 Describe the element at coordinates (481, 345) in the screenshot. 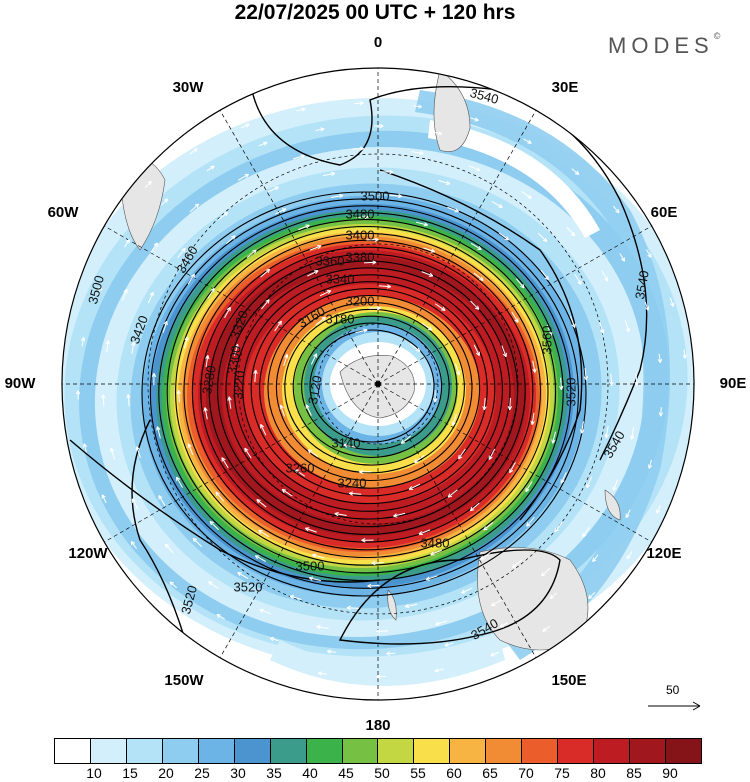

I see `contour-3520-east` at that location.